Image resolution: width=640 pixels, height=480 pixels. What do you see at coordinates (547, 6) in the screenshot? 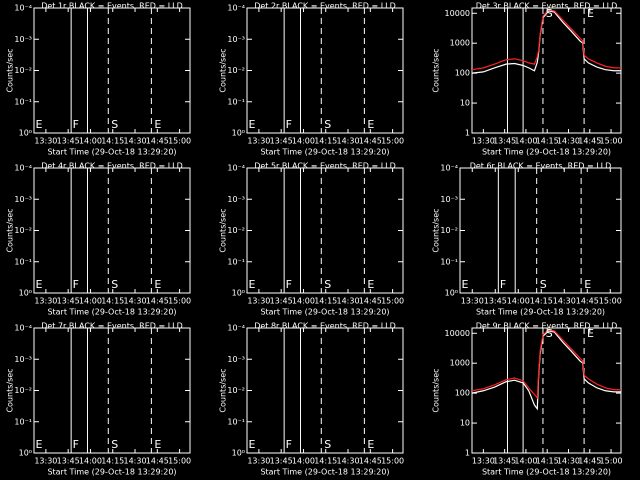
I see `panel-title: Det 3r BLACK = Events, RED = LLD` at bounding box center [547, 6].